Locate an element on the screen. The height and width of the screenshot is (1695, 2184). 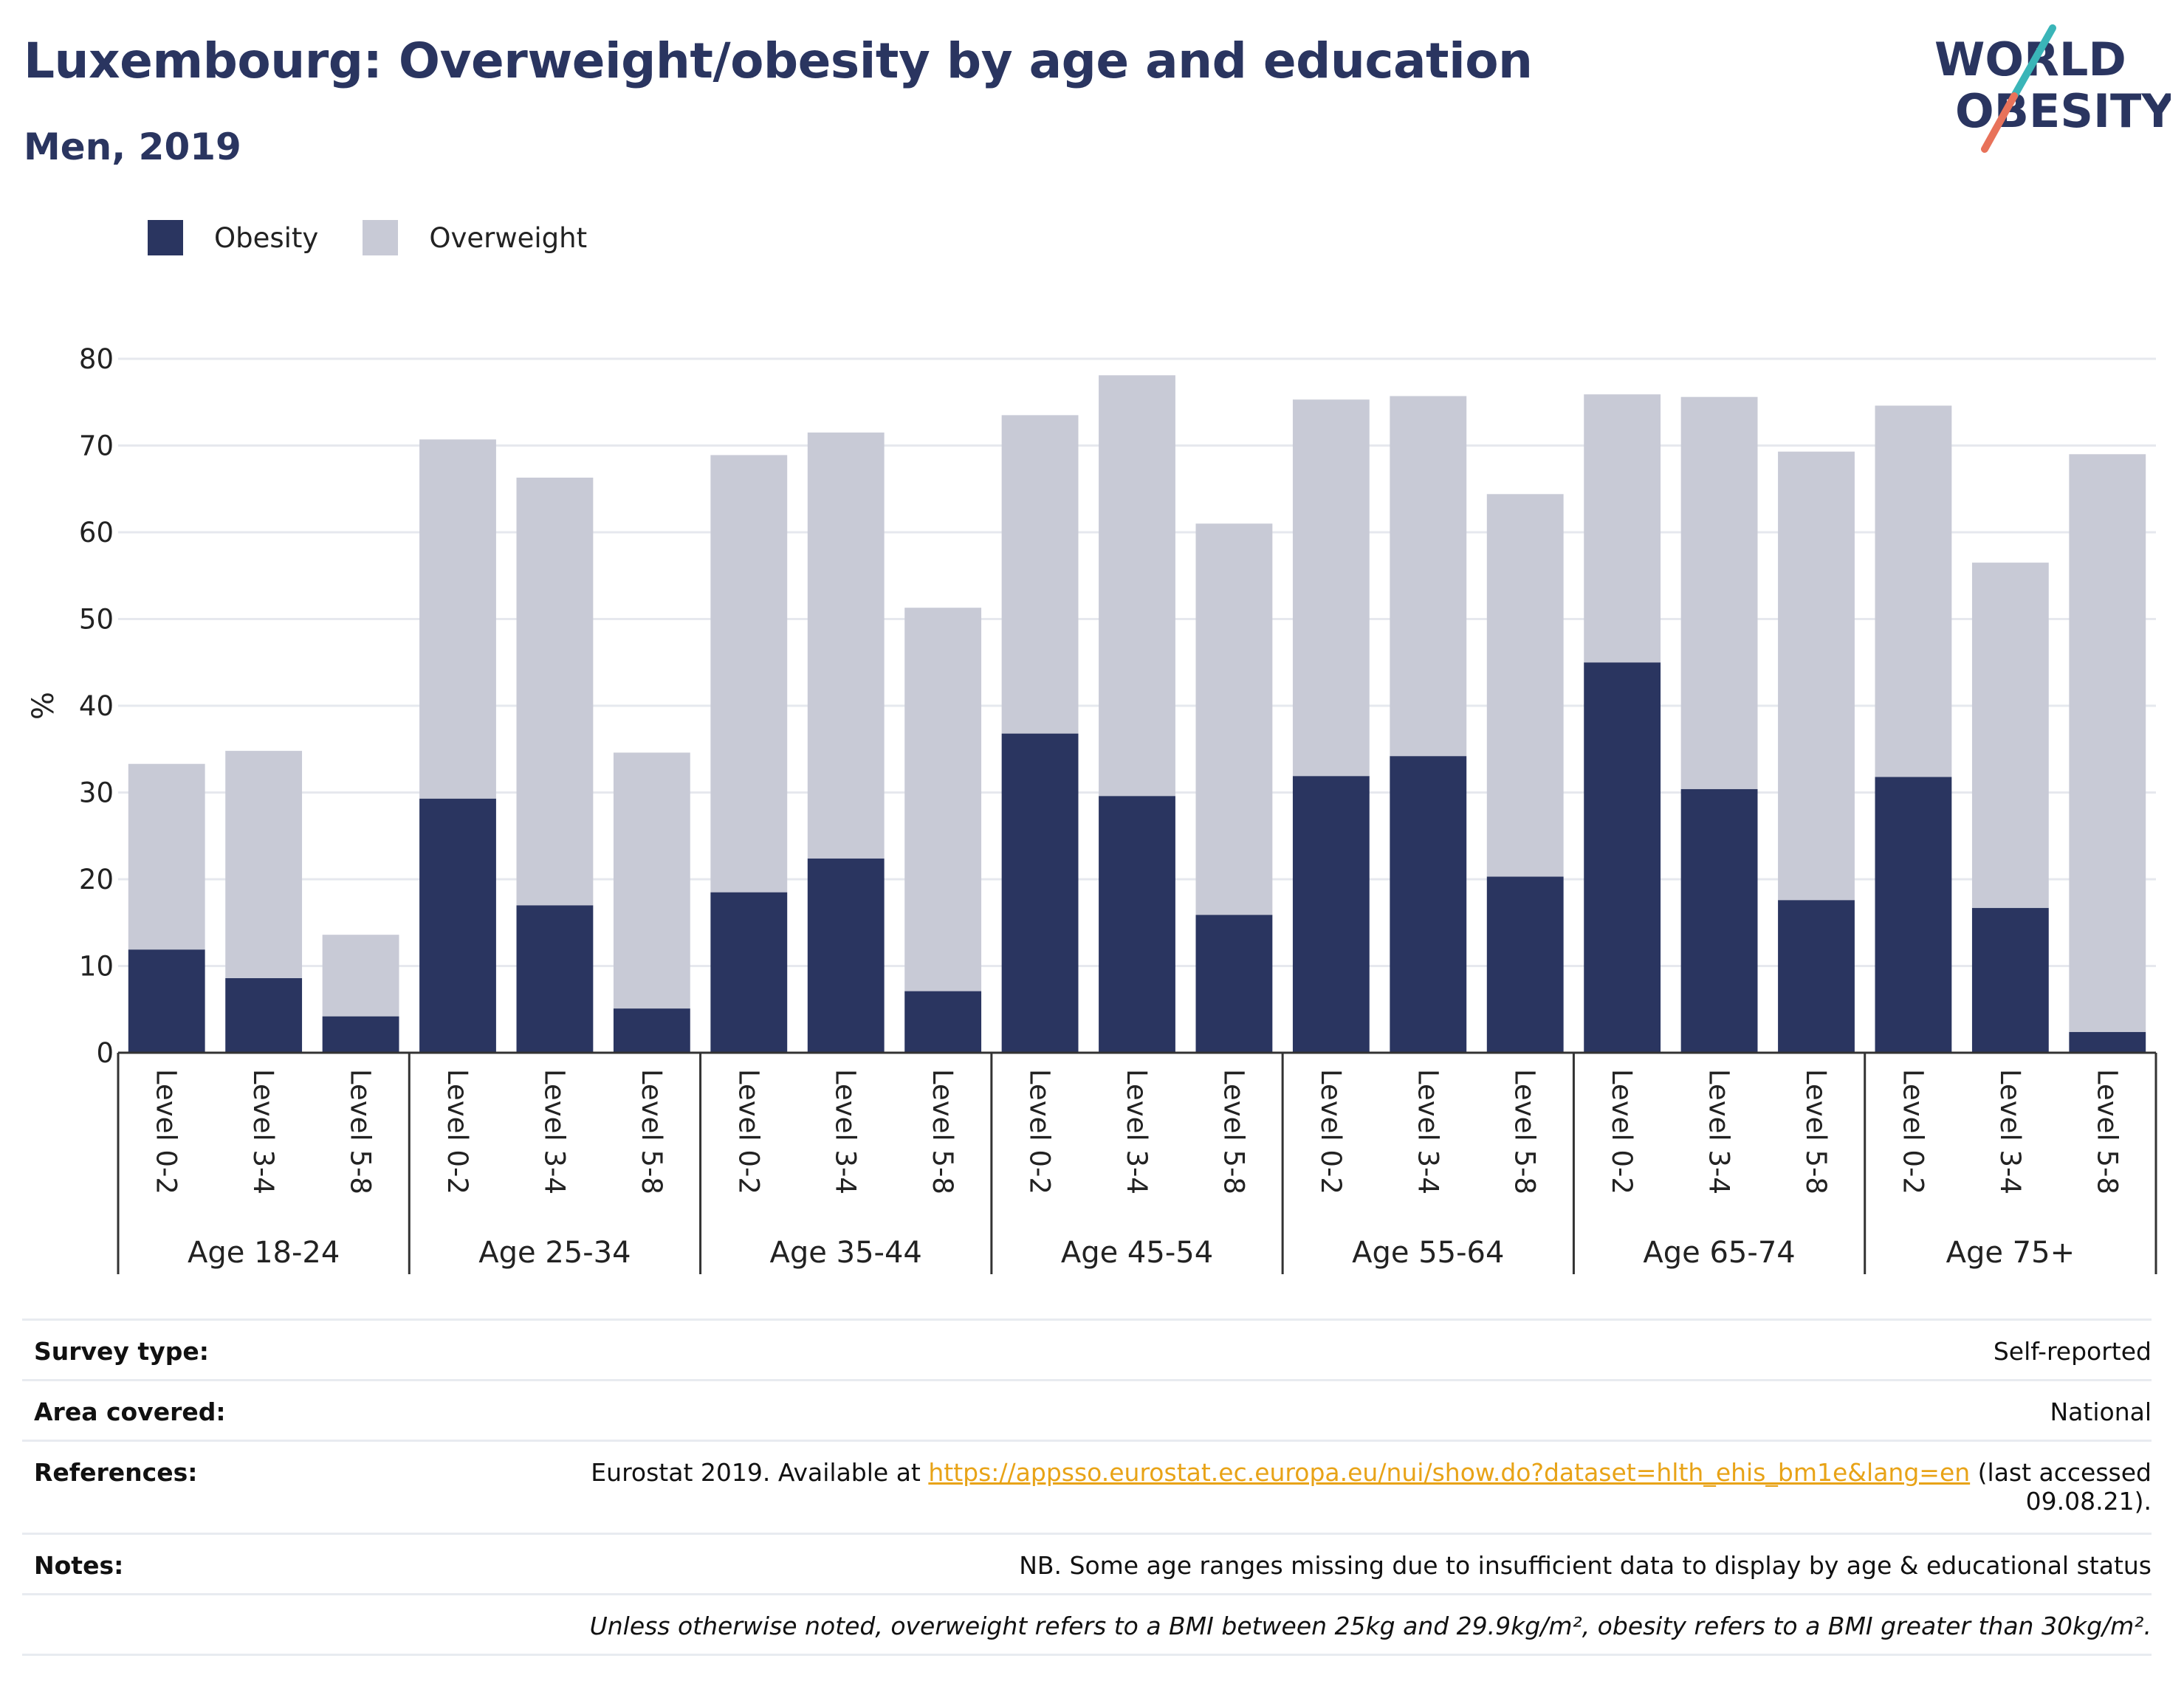
y-axis-label: % is located at coordinates (44, 706).